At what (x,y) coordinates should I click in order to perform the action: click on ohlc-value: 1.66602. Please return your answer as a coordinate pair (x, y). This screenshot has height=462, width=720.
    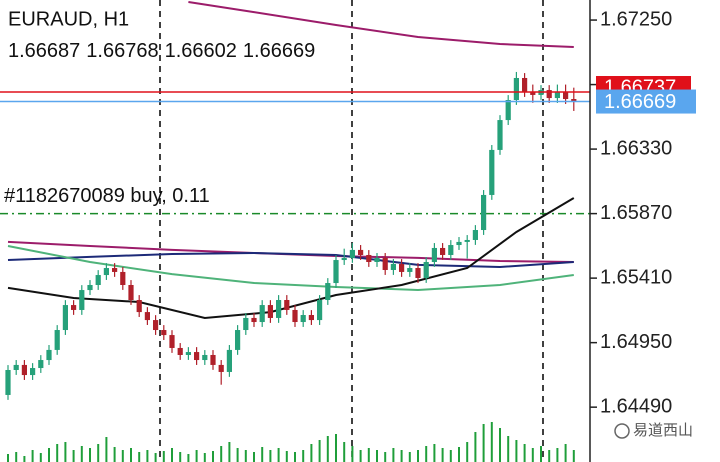
    Looking at the image, I should click on (201, 51).